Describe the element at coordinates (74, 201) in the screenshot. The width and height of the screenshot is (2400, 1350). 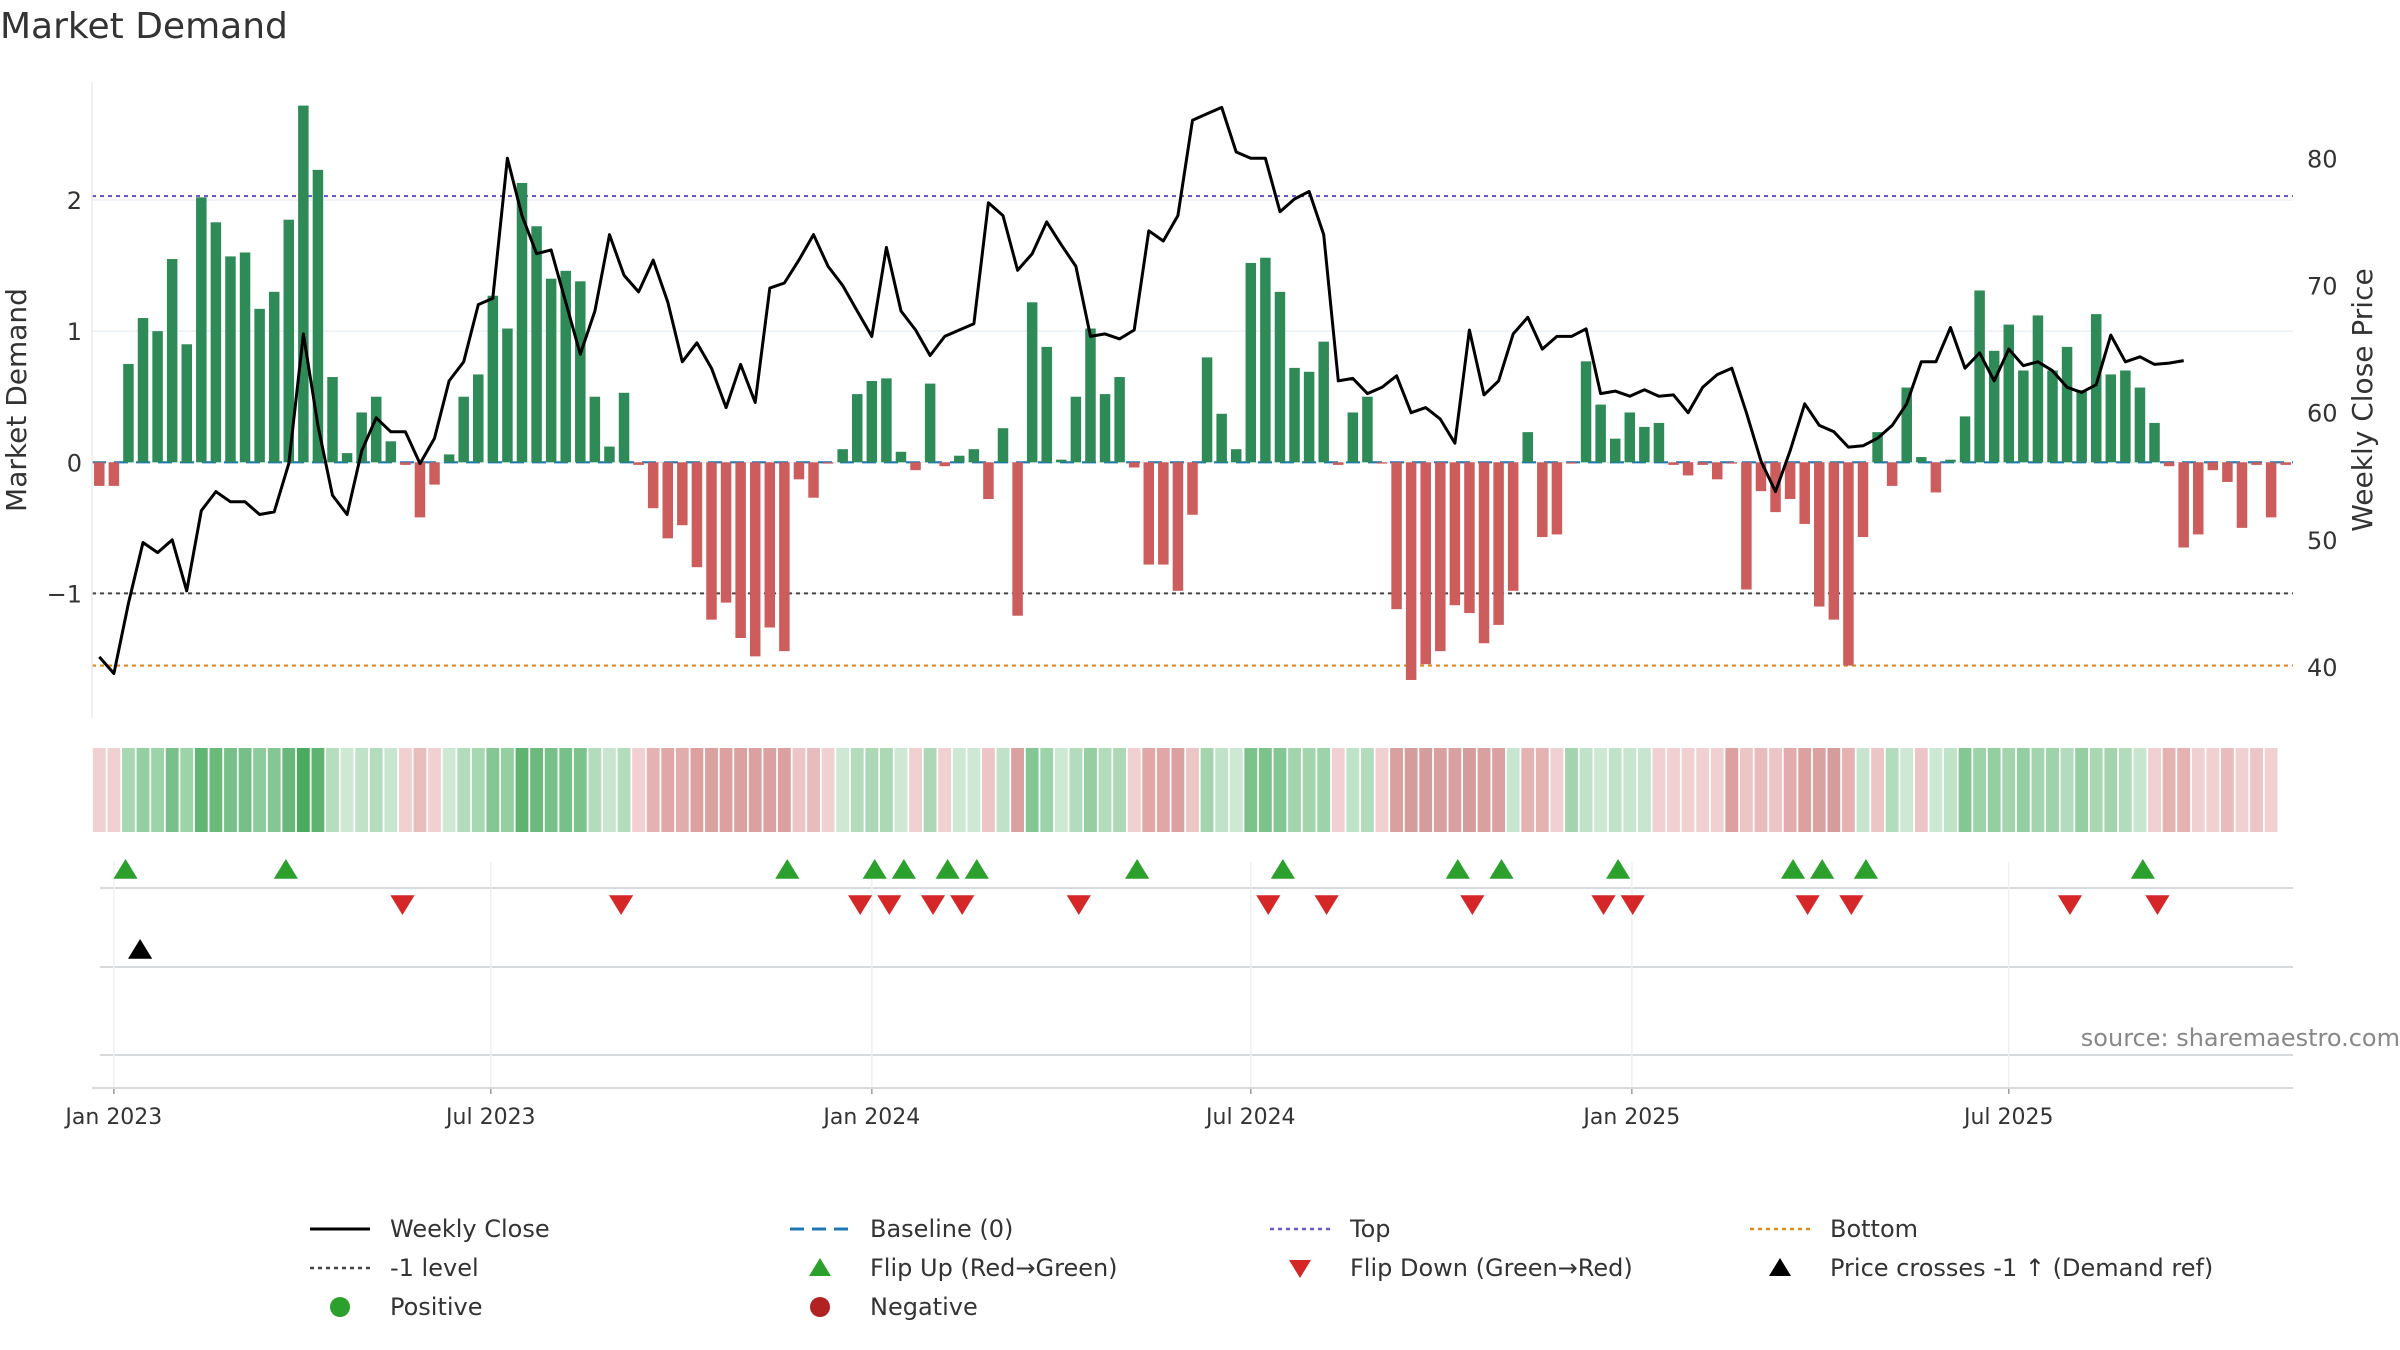
I see `y-tick-label: 2` at that location.